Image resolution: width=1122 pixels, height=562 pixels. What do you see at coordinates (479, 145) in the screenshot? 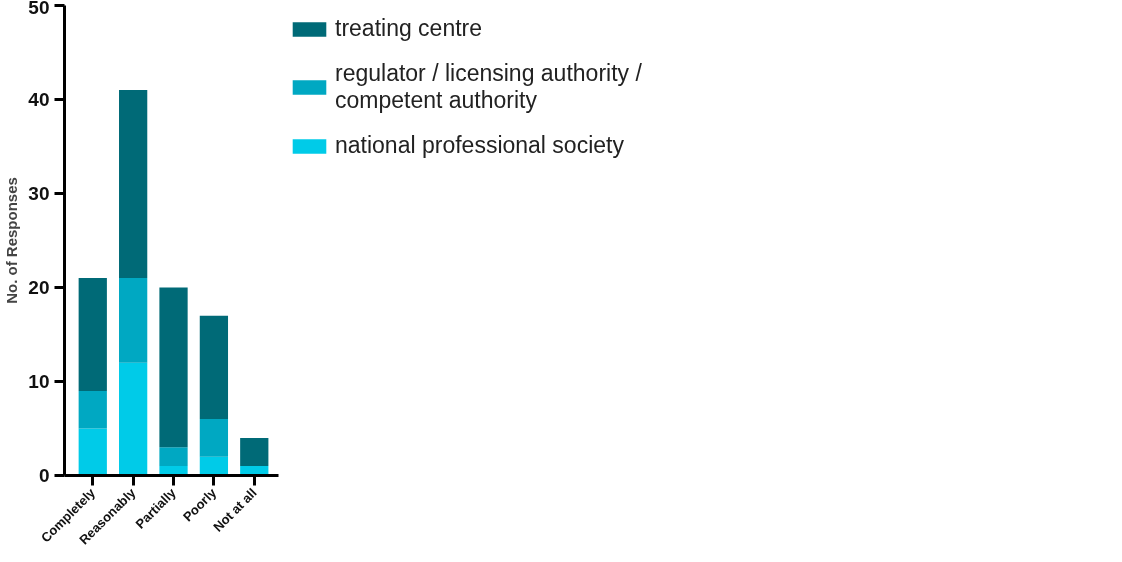
I see `legend-label: national professional society` at bounding box center [479, 145].